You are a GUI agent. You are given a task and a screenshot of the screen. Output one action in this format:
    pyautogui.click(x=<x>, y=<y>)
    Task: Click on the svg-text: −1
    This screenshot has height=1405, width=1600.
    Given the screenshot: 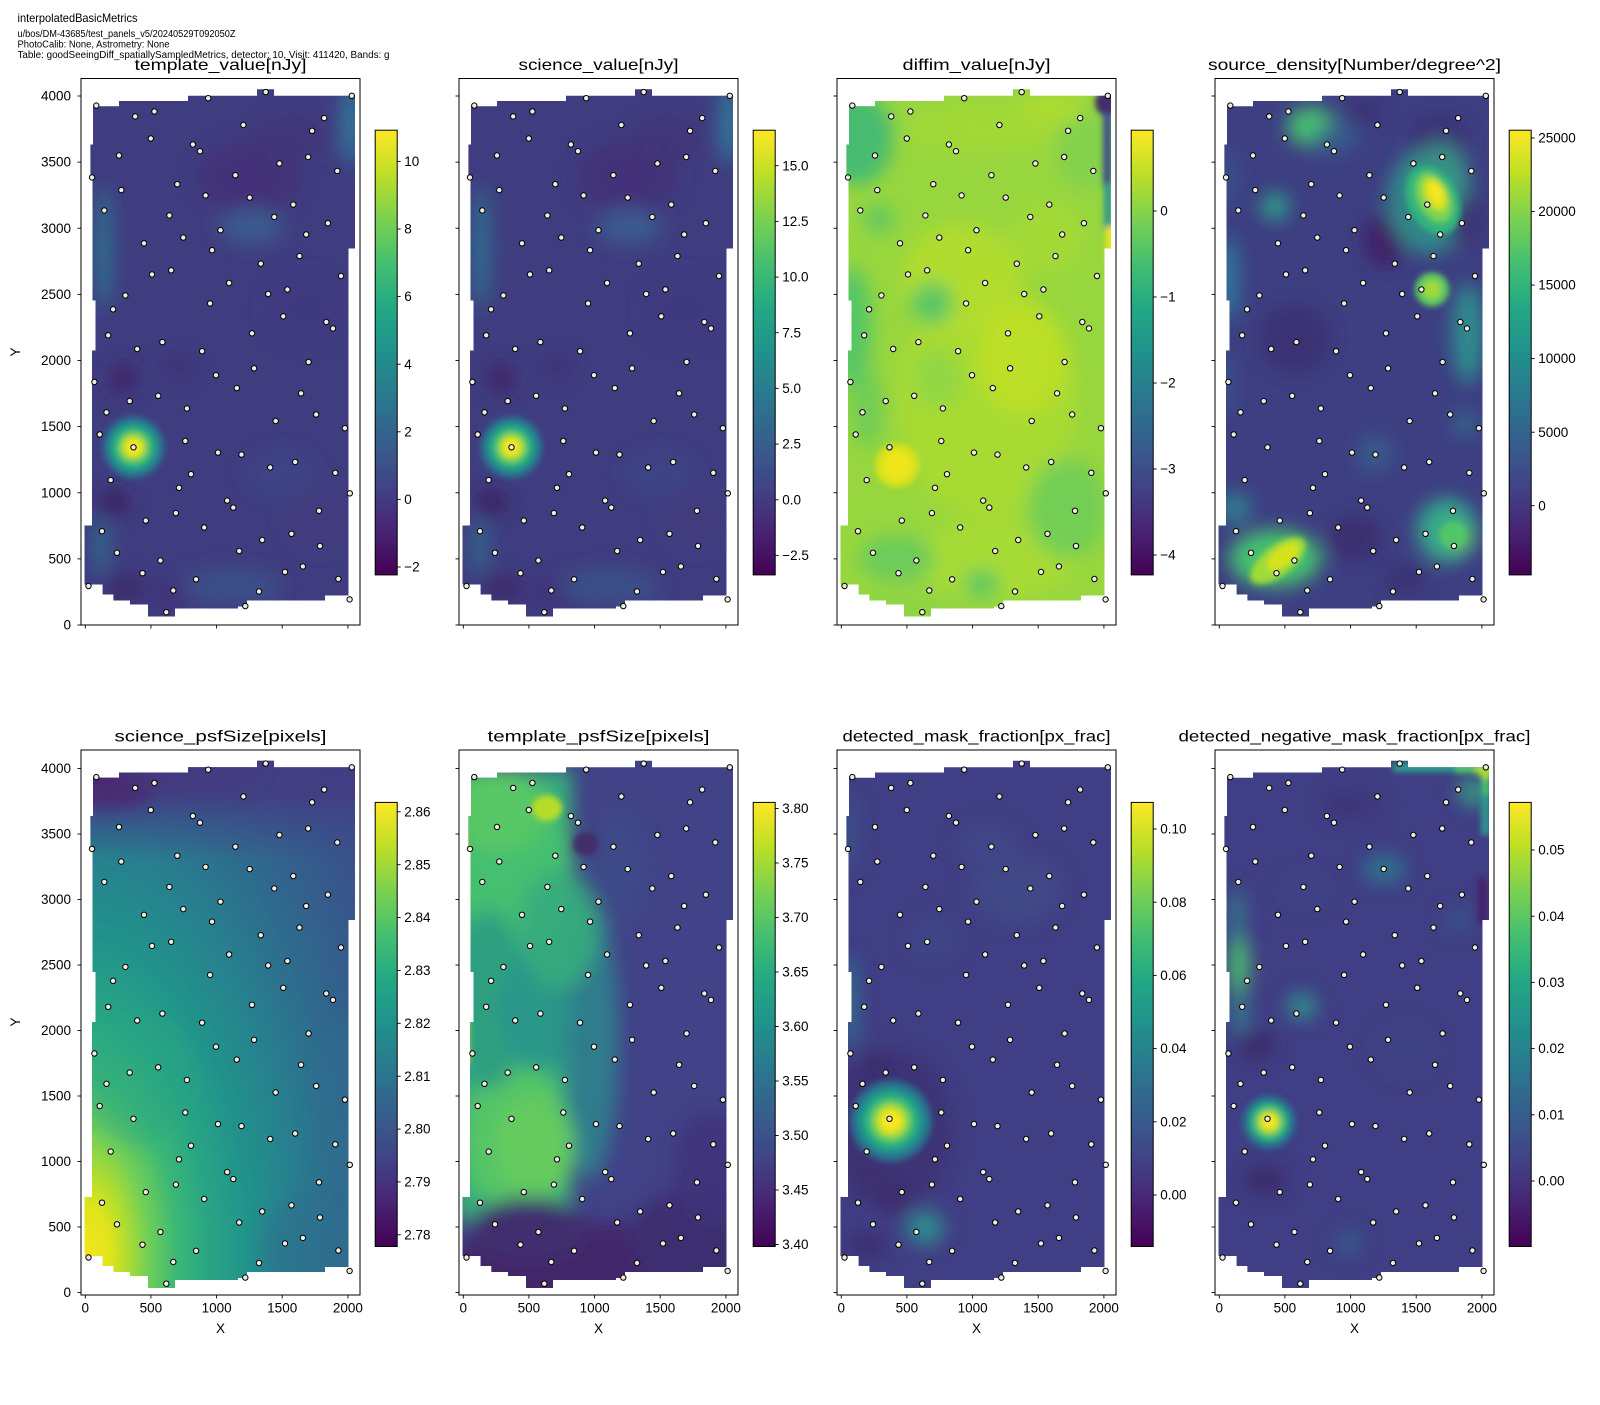 What is the action you would take?
    pyautogui.click(x=1167, y=297)
    